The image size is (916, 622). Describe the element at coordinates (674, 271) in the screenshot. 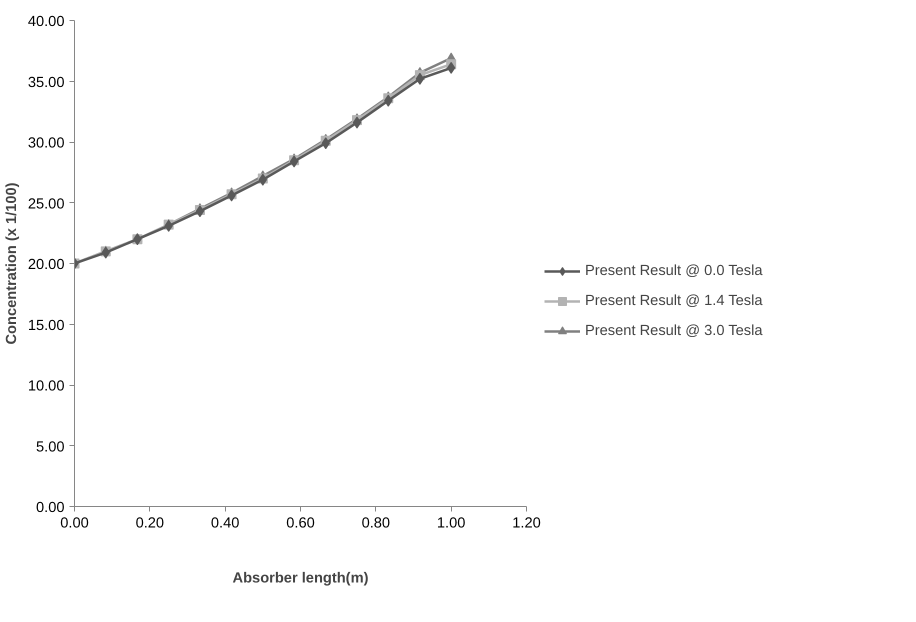

I see `legend-label: Present Result @ 0.0 Tesla` at that location.